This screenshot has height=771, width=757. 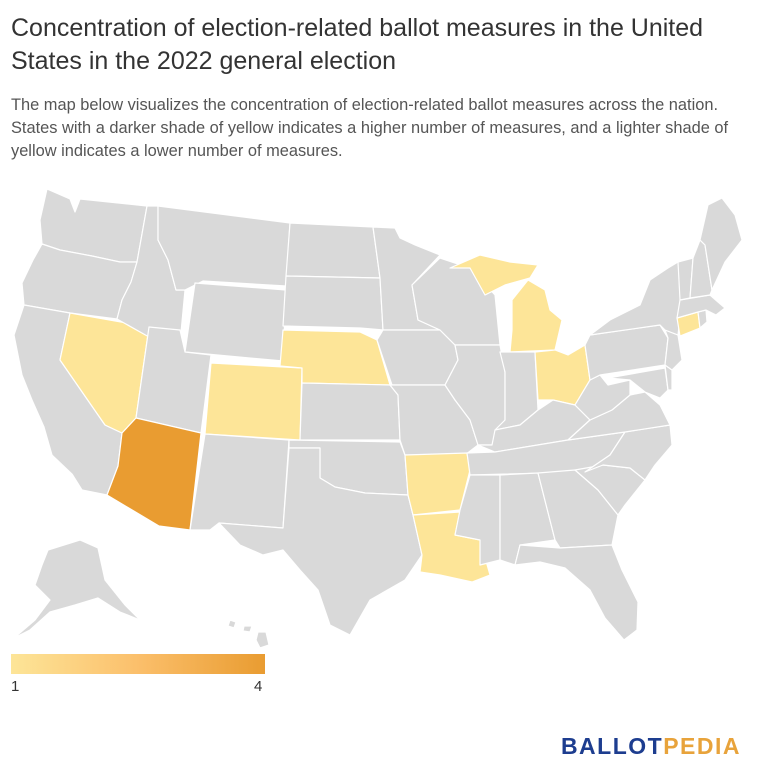 I want to click on state-colorado, so click(x=253, y=401).